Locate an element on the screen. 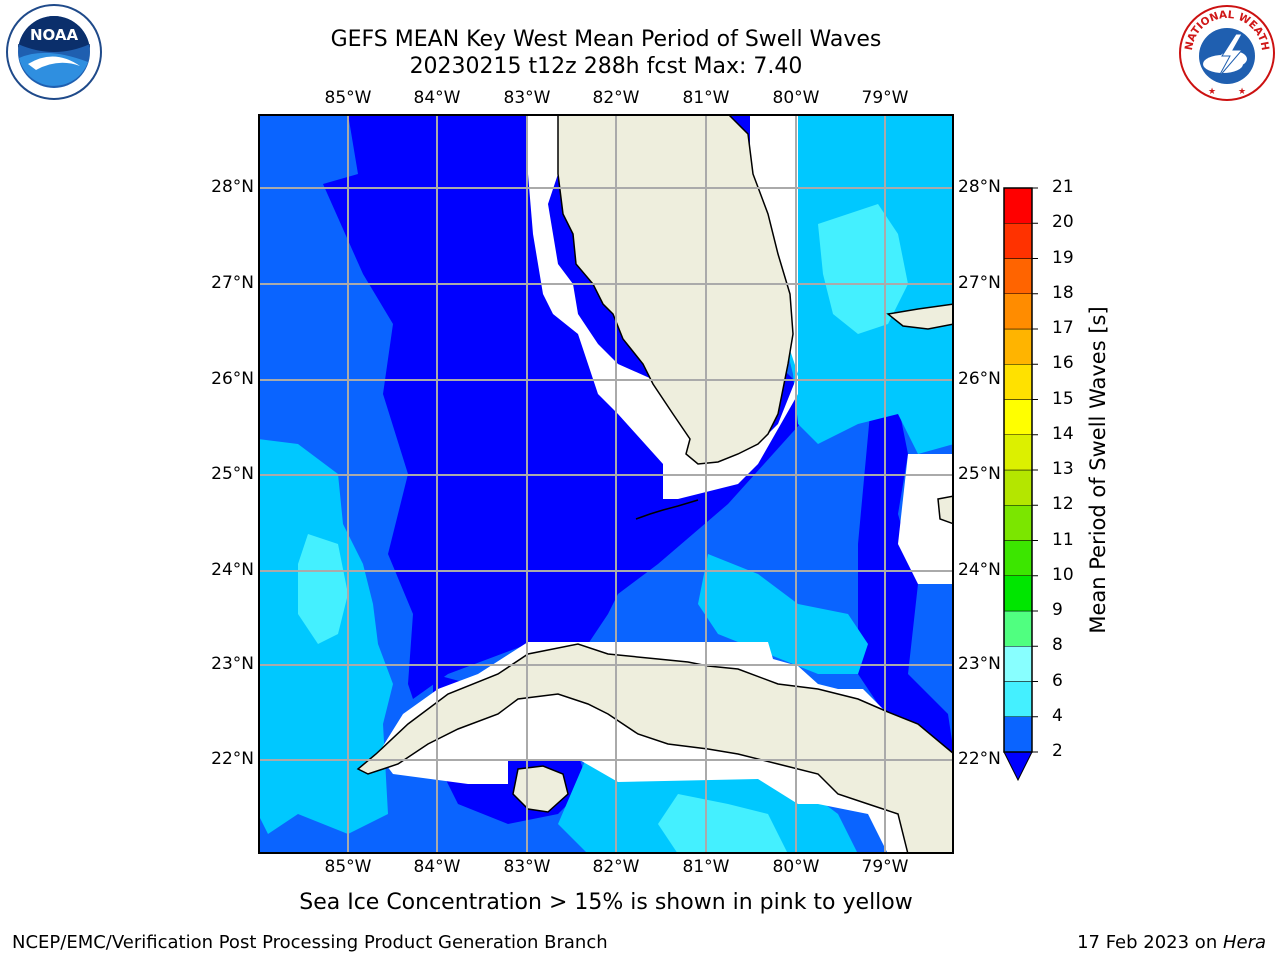 This screenshot has height=960, width=1280. lon-label-bottom: 85°W is located at coordinates (348, 867).